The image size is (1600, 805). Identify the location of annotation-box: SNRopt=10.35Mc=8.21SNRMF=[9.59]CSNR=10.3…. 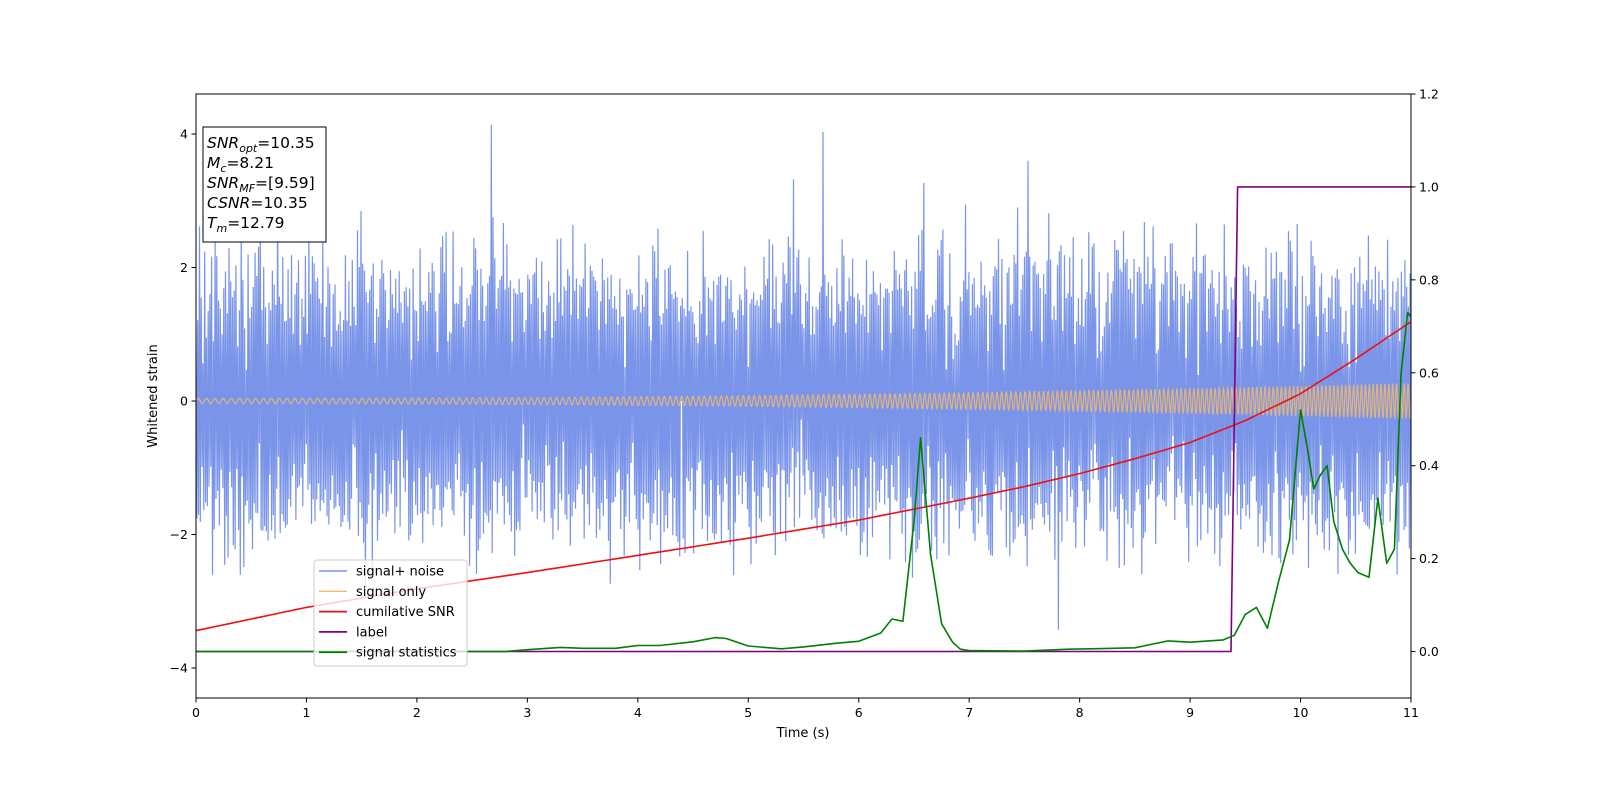
(264, 184).